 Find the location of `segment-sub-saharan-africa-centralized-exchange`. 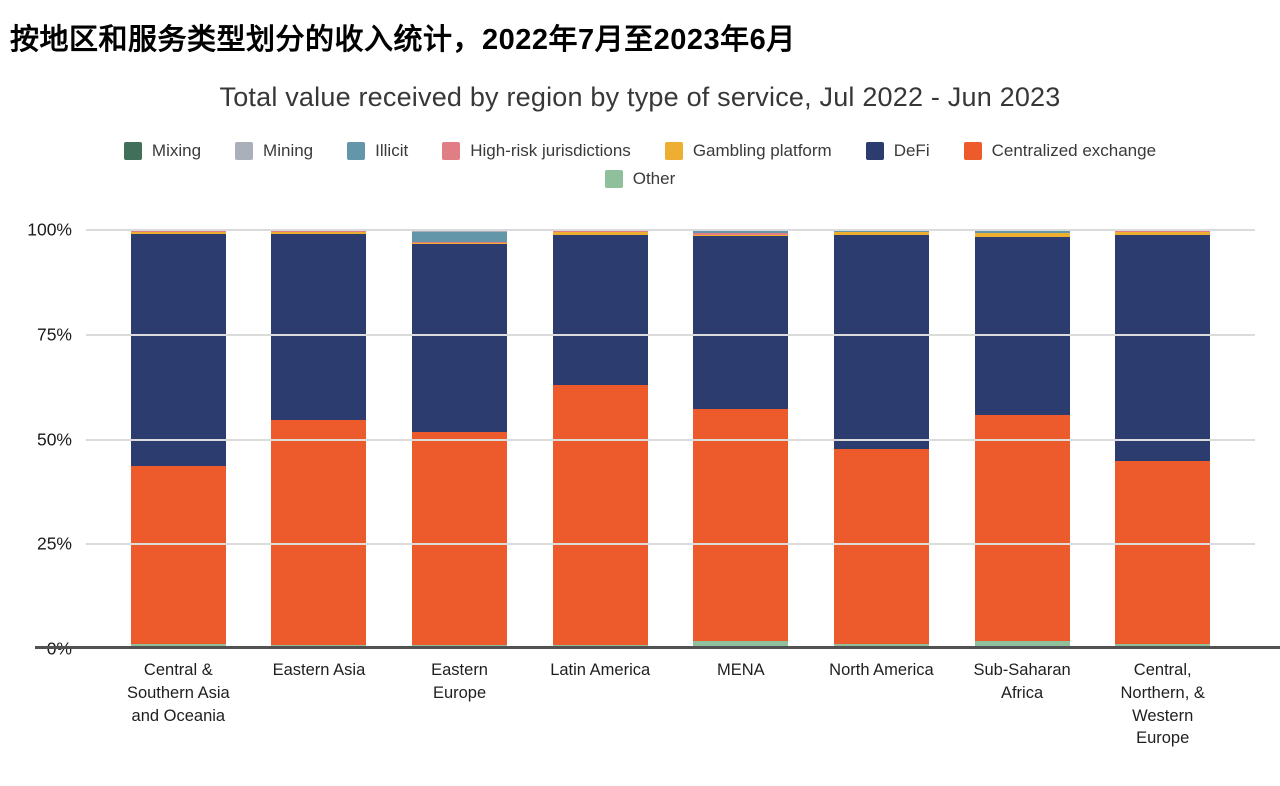

segment-sub-saharan-africa-centralized-exchange is located at coordinates (1022, 528).